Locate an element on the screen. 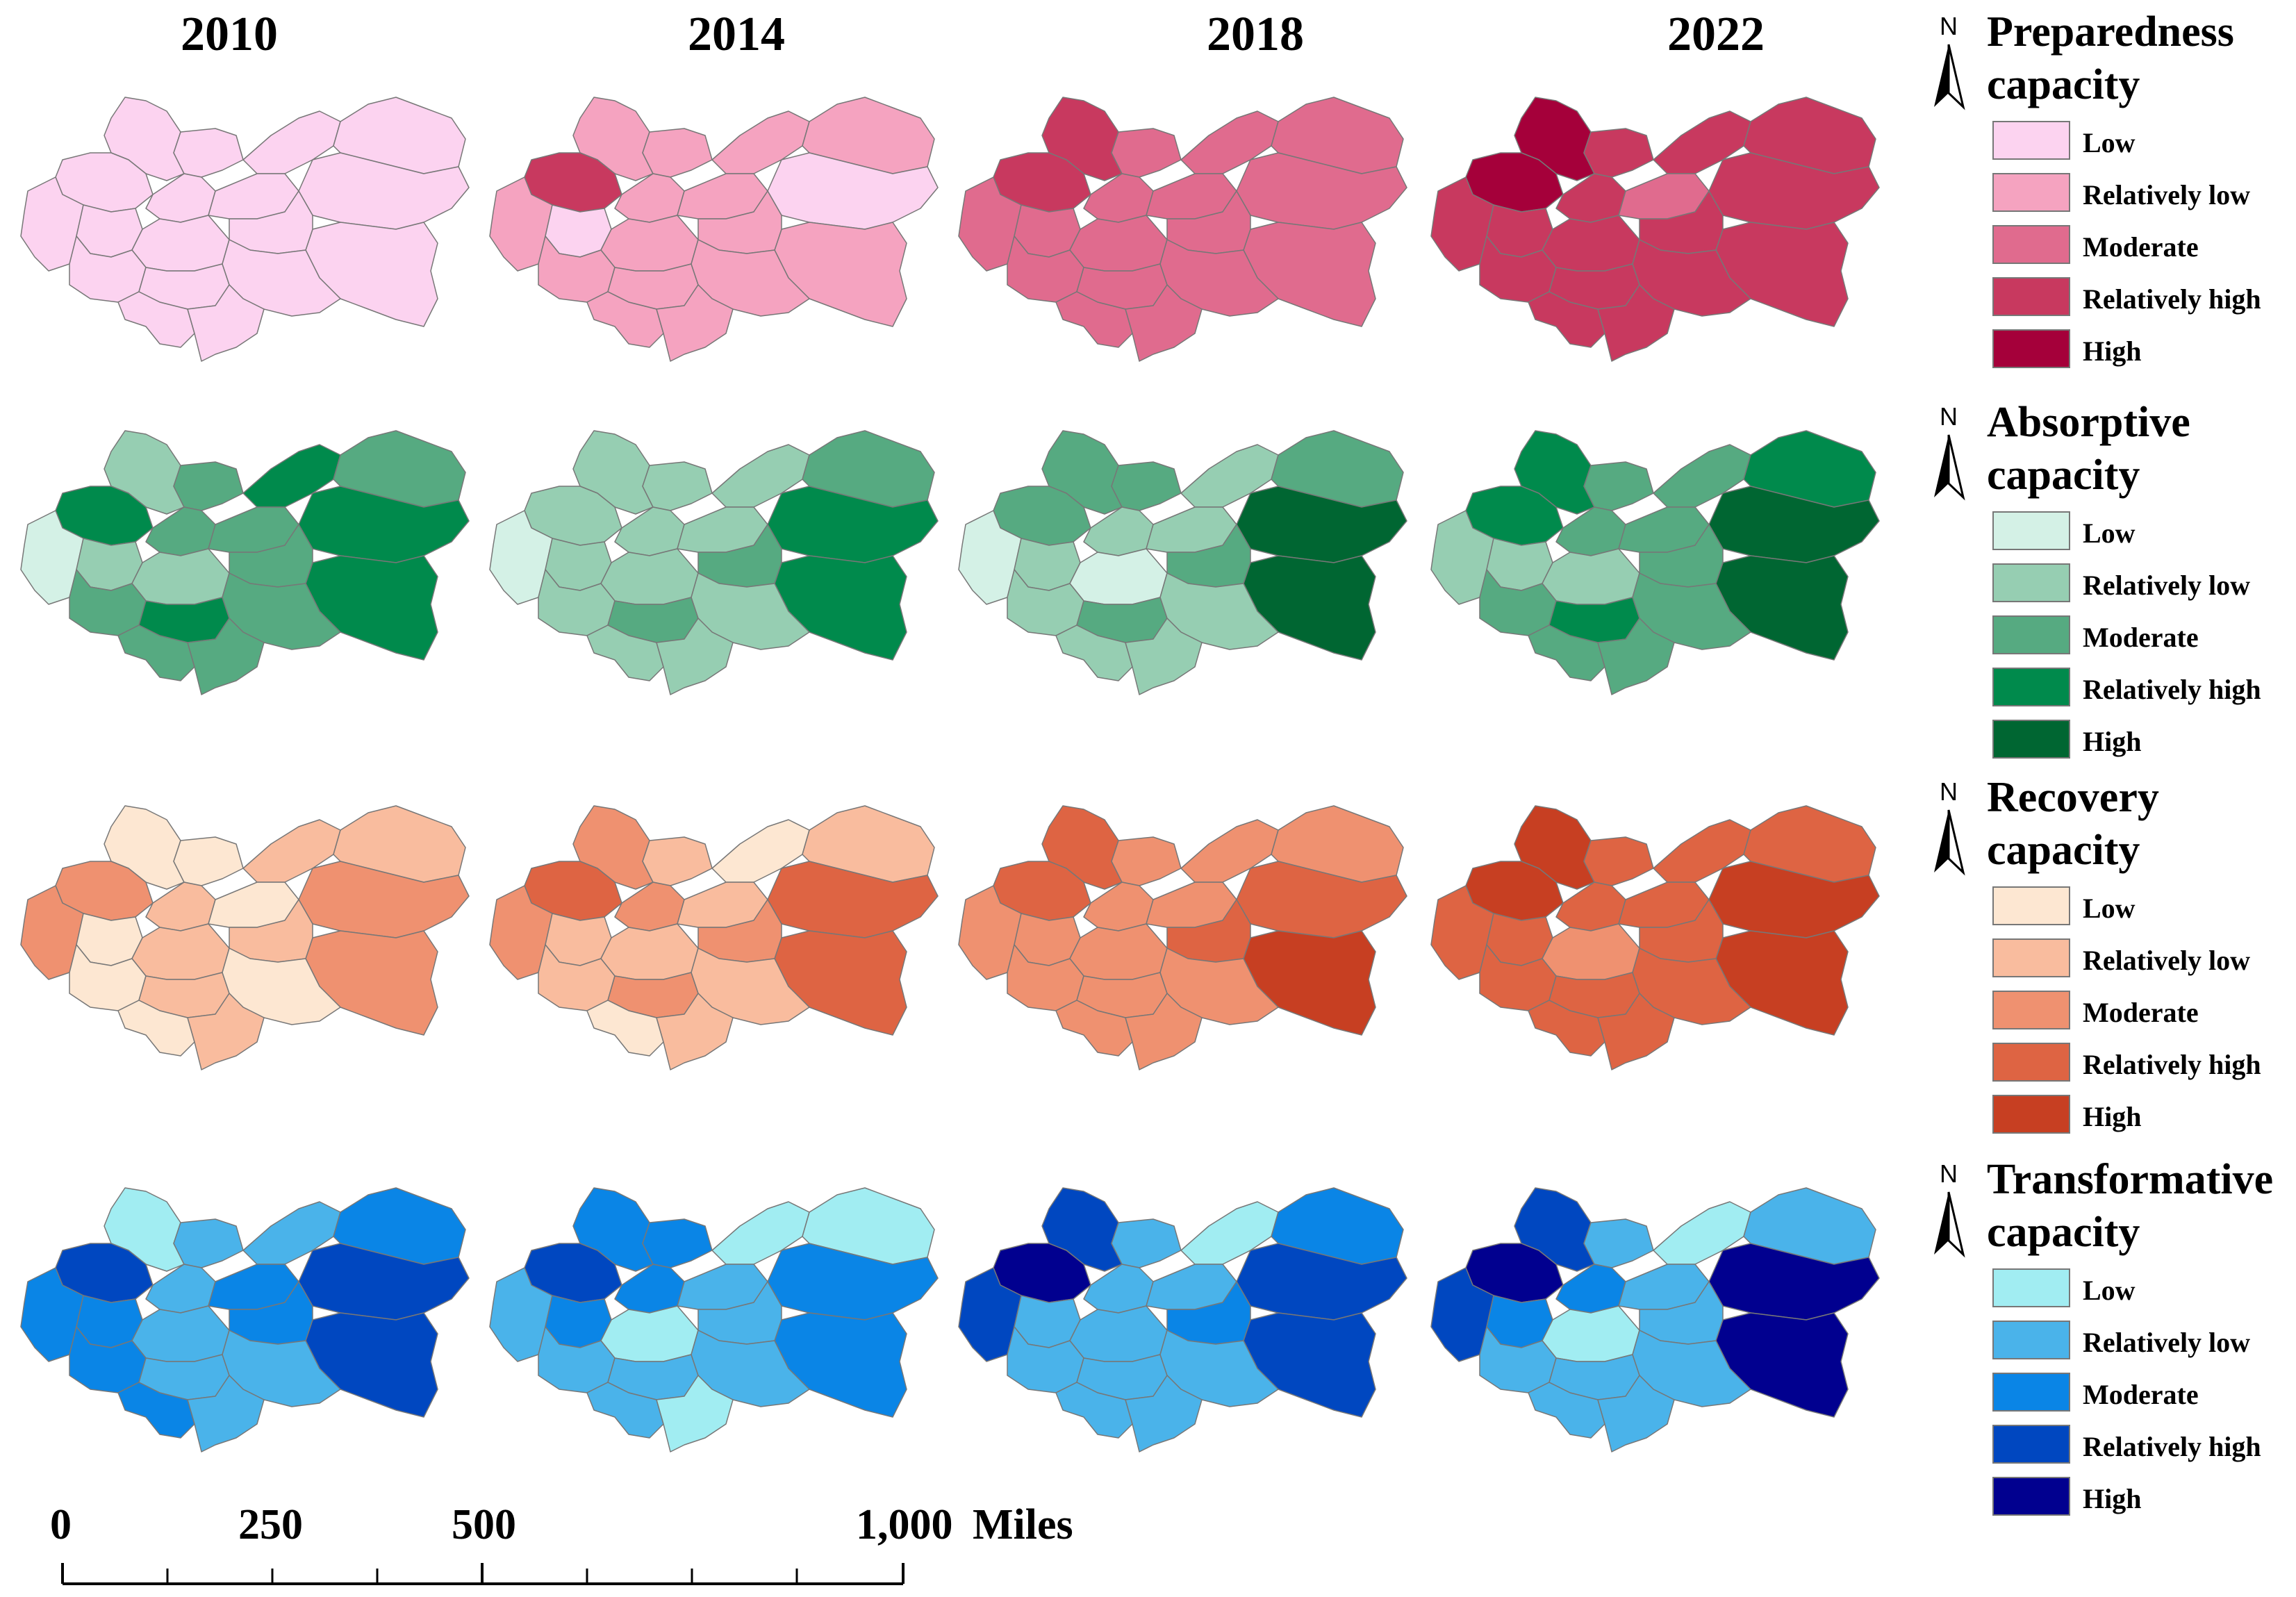 The image size is (2296, 1597). year-header-2010: 2010 is located at coordinates (229, 34).